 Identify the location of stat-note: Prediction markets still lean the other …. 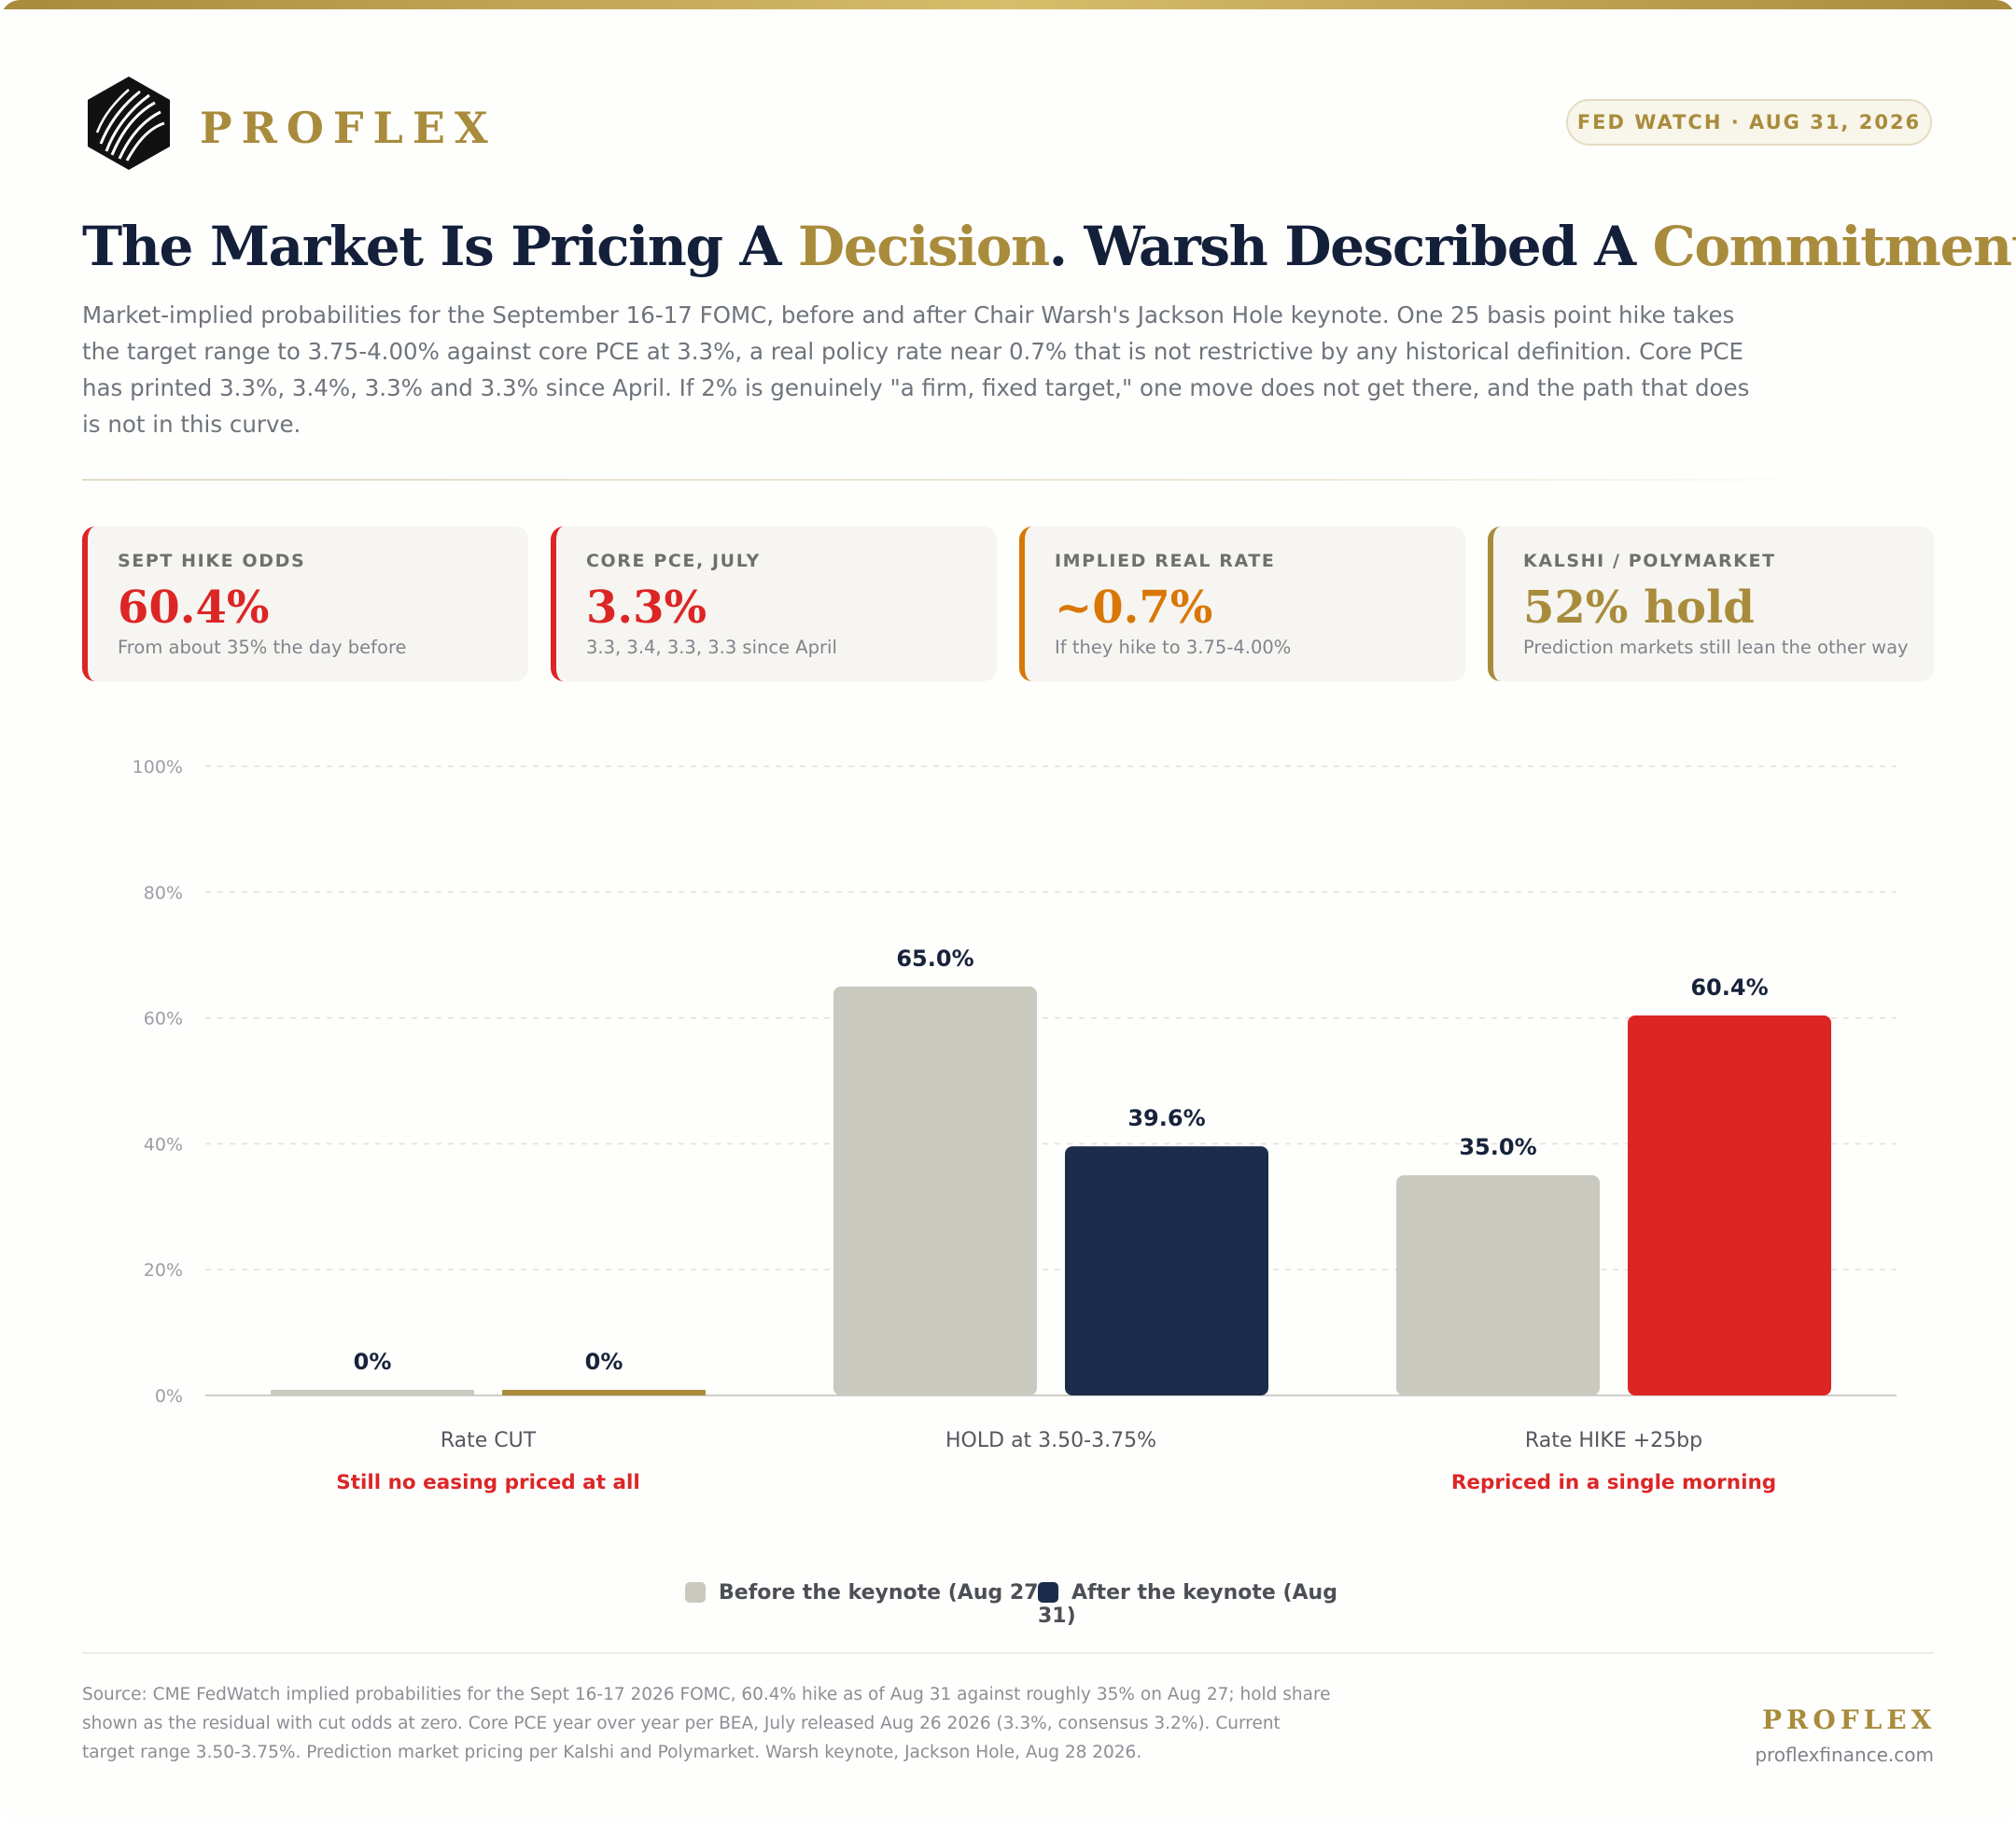
(1716, 647).